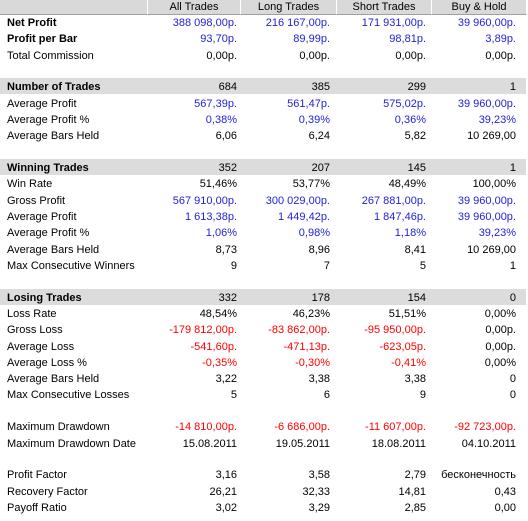 The width and height of the screenshot is (528, 521). I want to click on row-label: Maximum Drawdown Date, so click(71, 443).